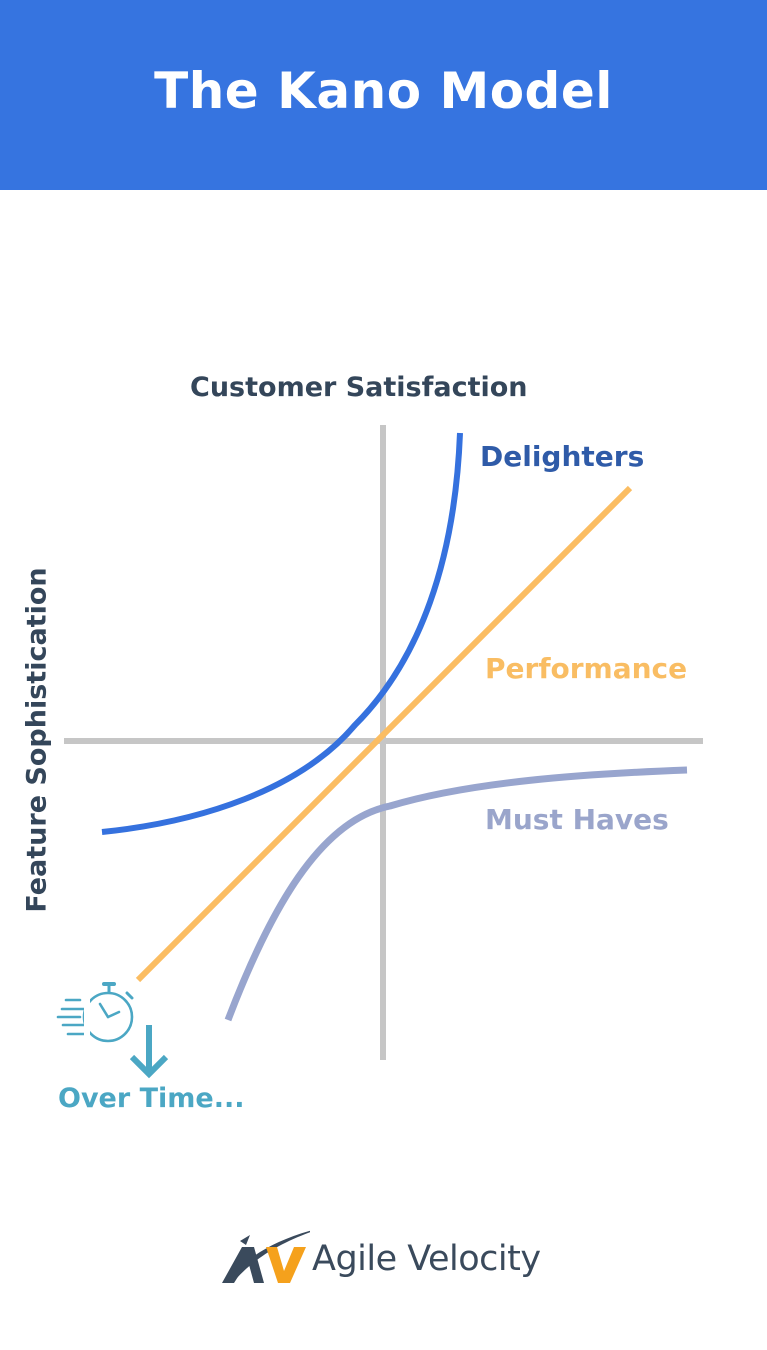 The width and height of the screenshot is (767, 1350). What do you see at coordinates (562, 456) in the screenshot?
I see `delighters-label: Delighters` at bounding box center [562, 456].